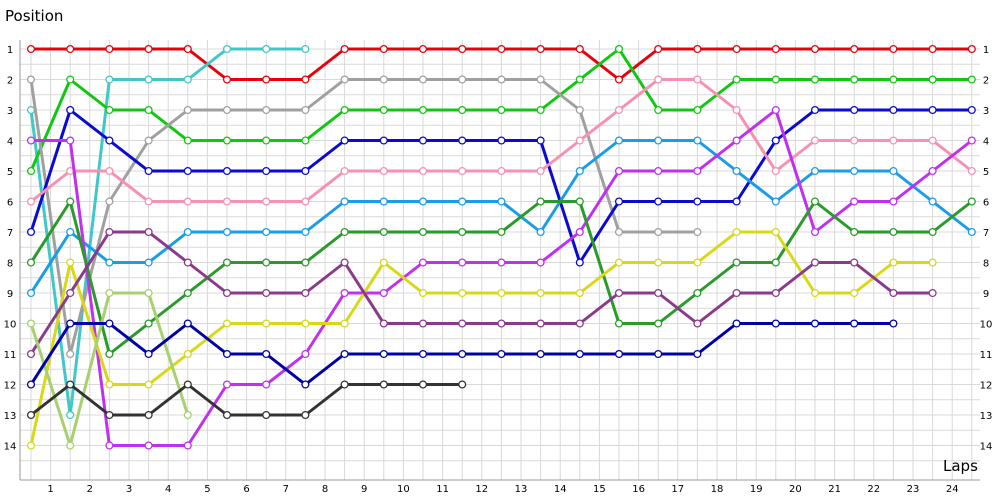 Image resolution: width=1000 pixels, height=500 pixels. What do you see at coordinates (34, 16) in the screenshot?
I see `y-axis-title: Position` at bounding box center [34, 16].